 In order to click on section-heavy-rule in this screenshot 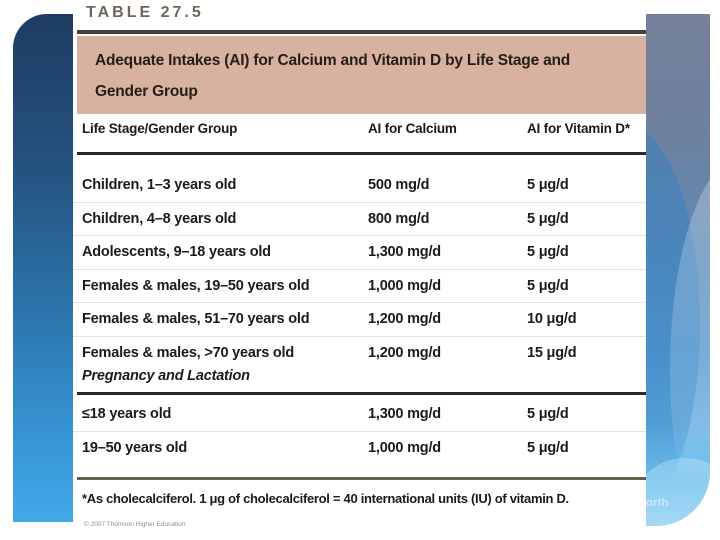, I will do `click(361, 393)`.